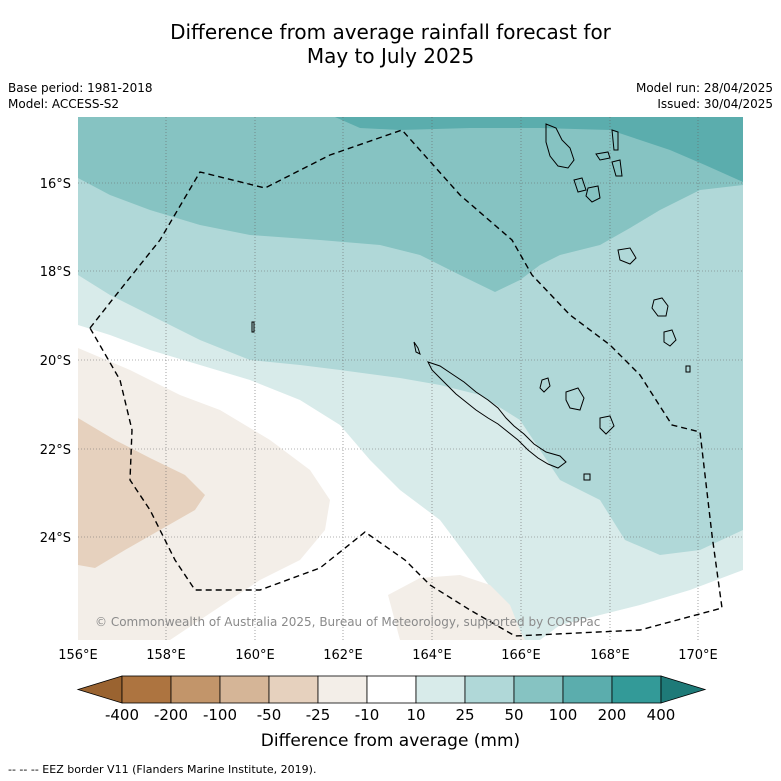 The height and width of the screenshot is (781, 781). Describe the element at coordinates (610, 655) in the screenshot. I see `lon-tick-label: 168°E` at that location.